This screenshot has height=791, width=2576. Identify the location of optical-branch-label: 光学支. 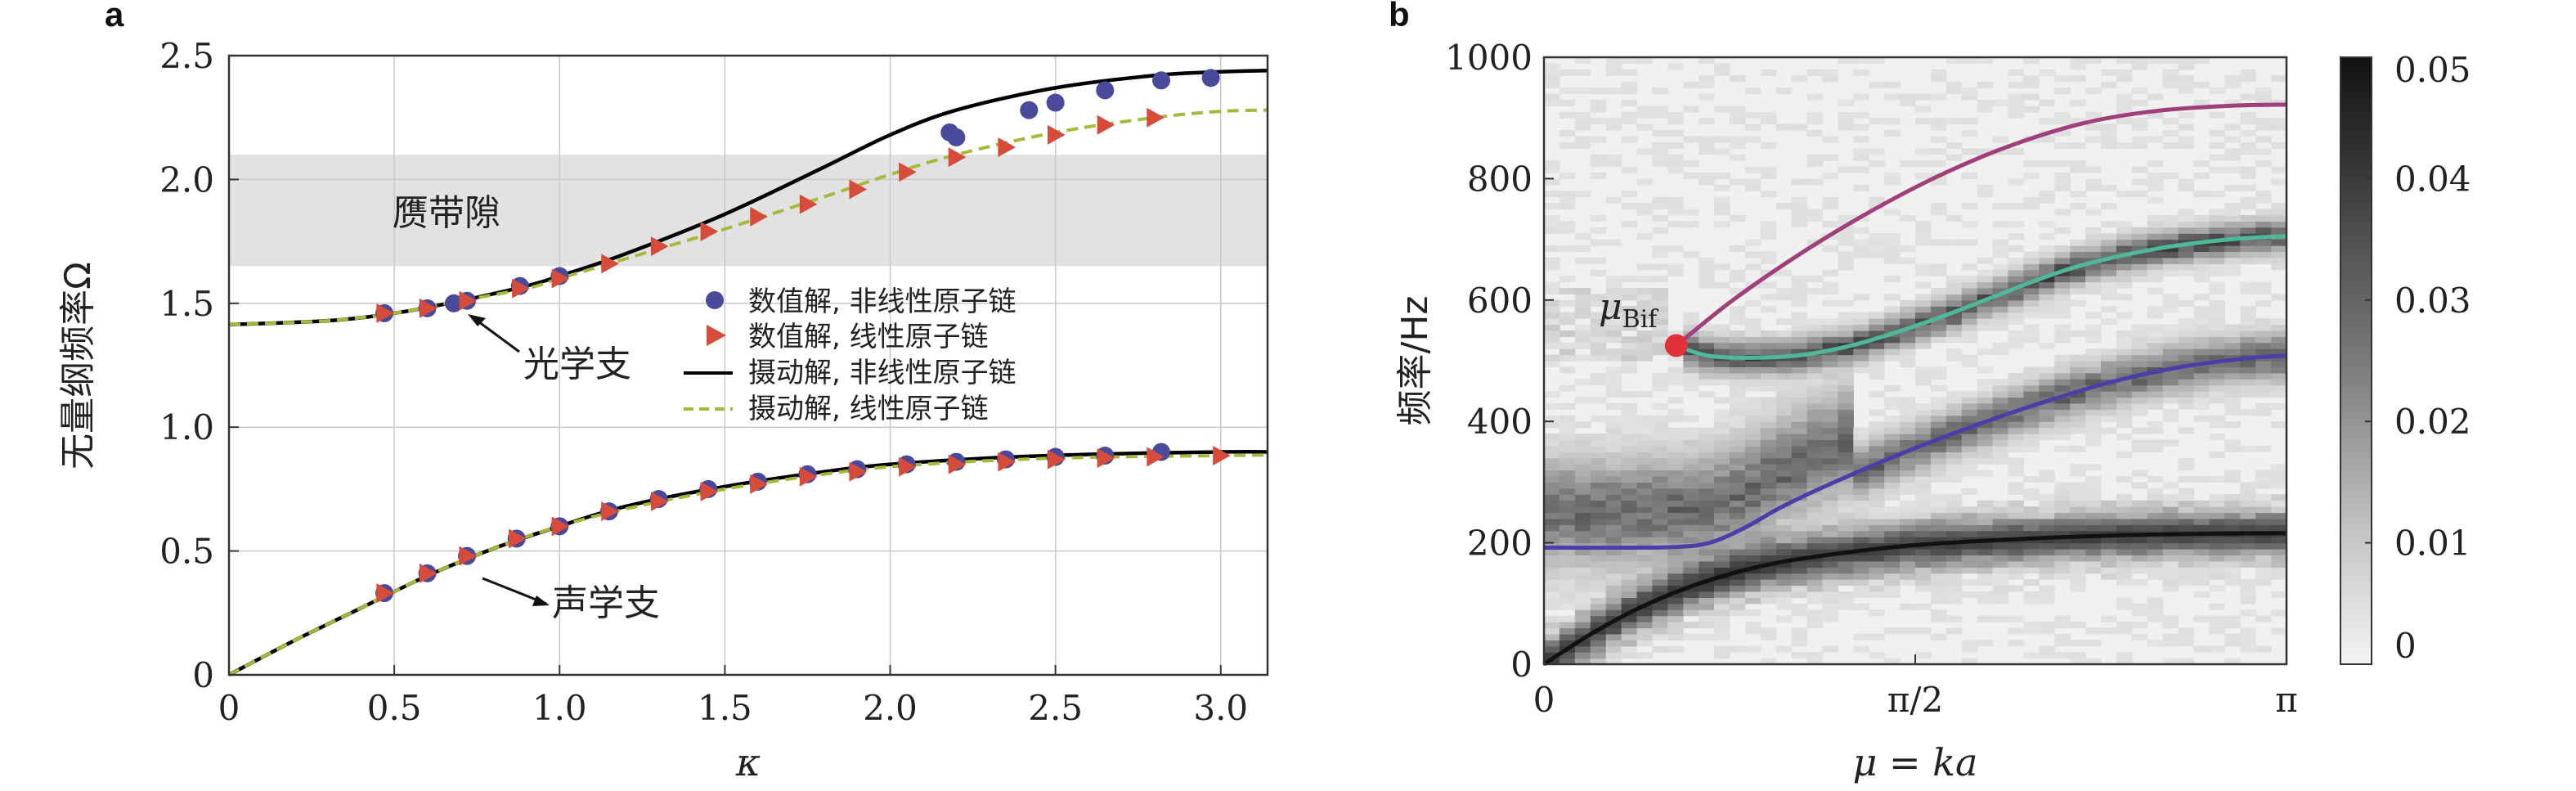
(577, 365).